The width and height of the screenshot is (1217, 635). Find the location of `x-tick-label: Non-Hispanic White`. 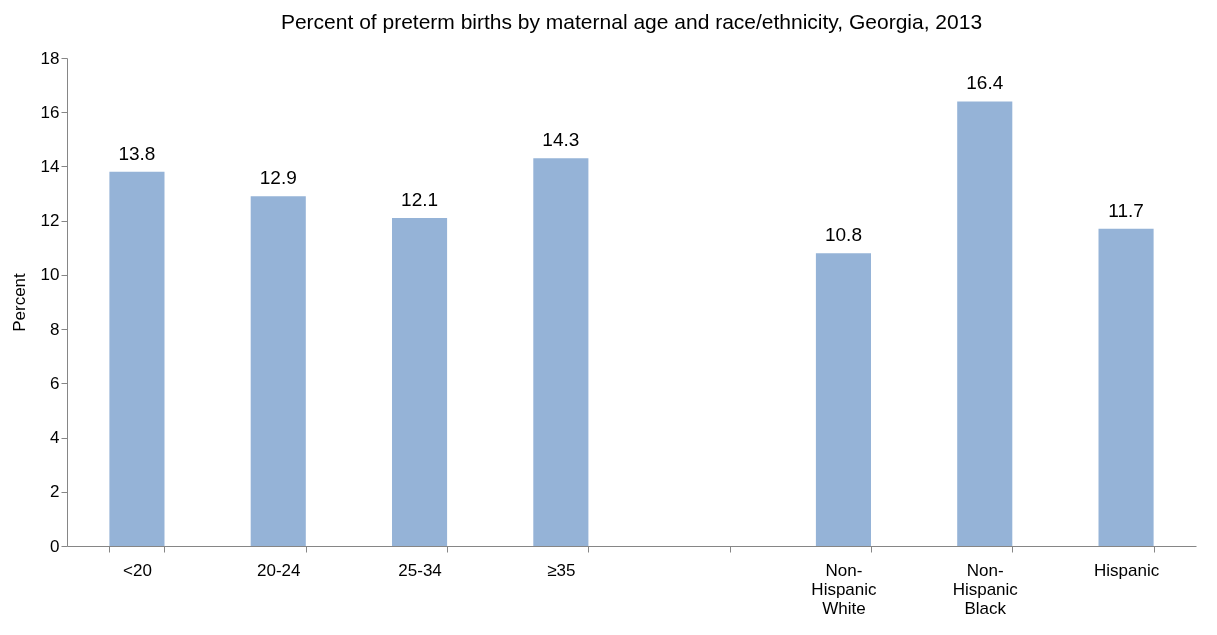

x-tick-label: Non-Hispanic White is located at coordinates (844, 589).